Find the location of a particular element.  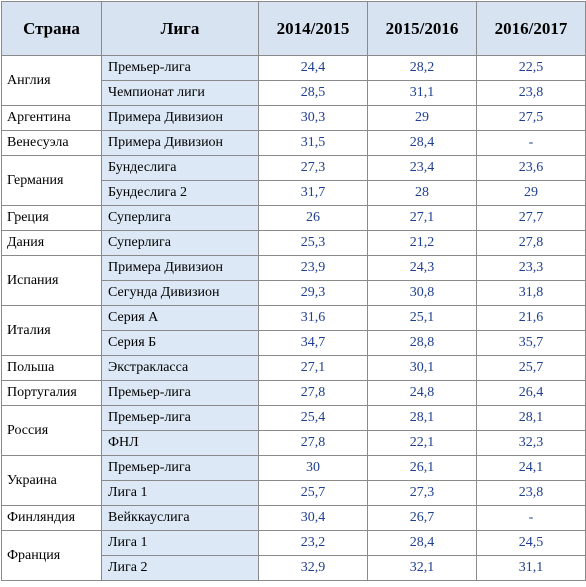

value-cell-season-2015-2016: 21,2 is located at coordinates (422, 243).